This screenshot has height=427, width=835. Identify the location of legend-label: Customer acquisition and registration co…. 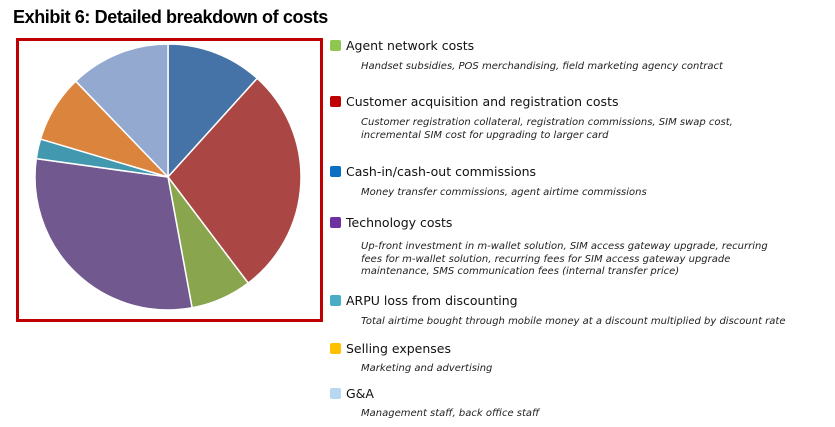
(482, 101).